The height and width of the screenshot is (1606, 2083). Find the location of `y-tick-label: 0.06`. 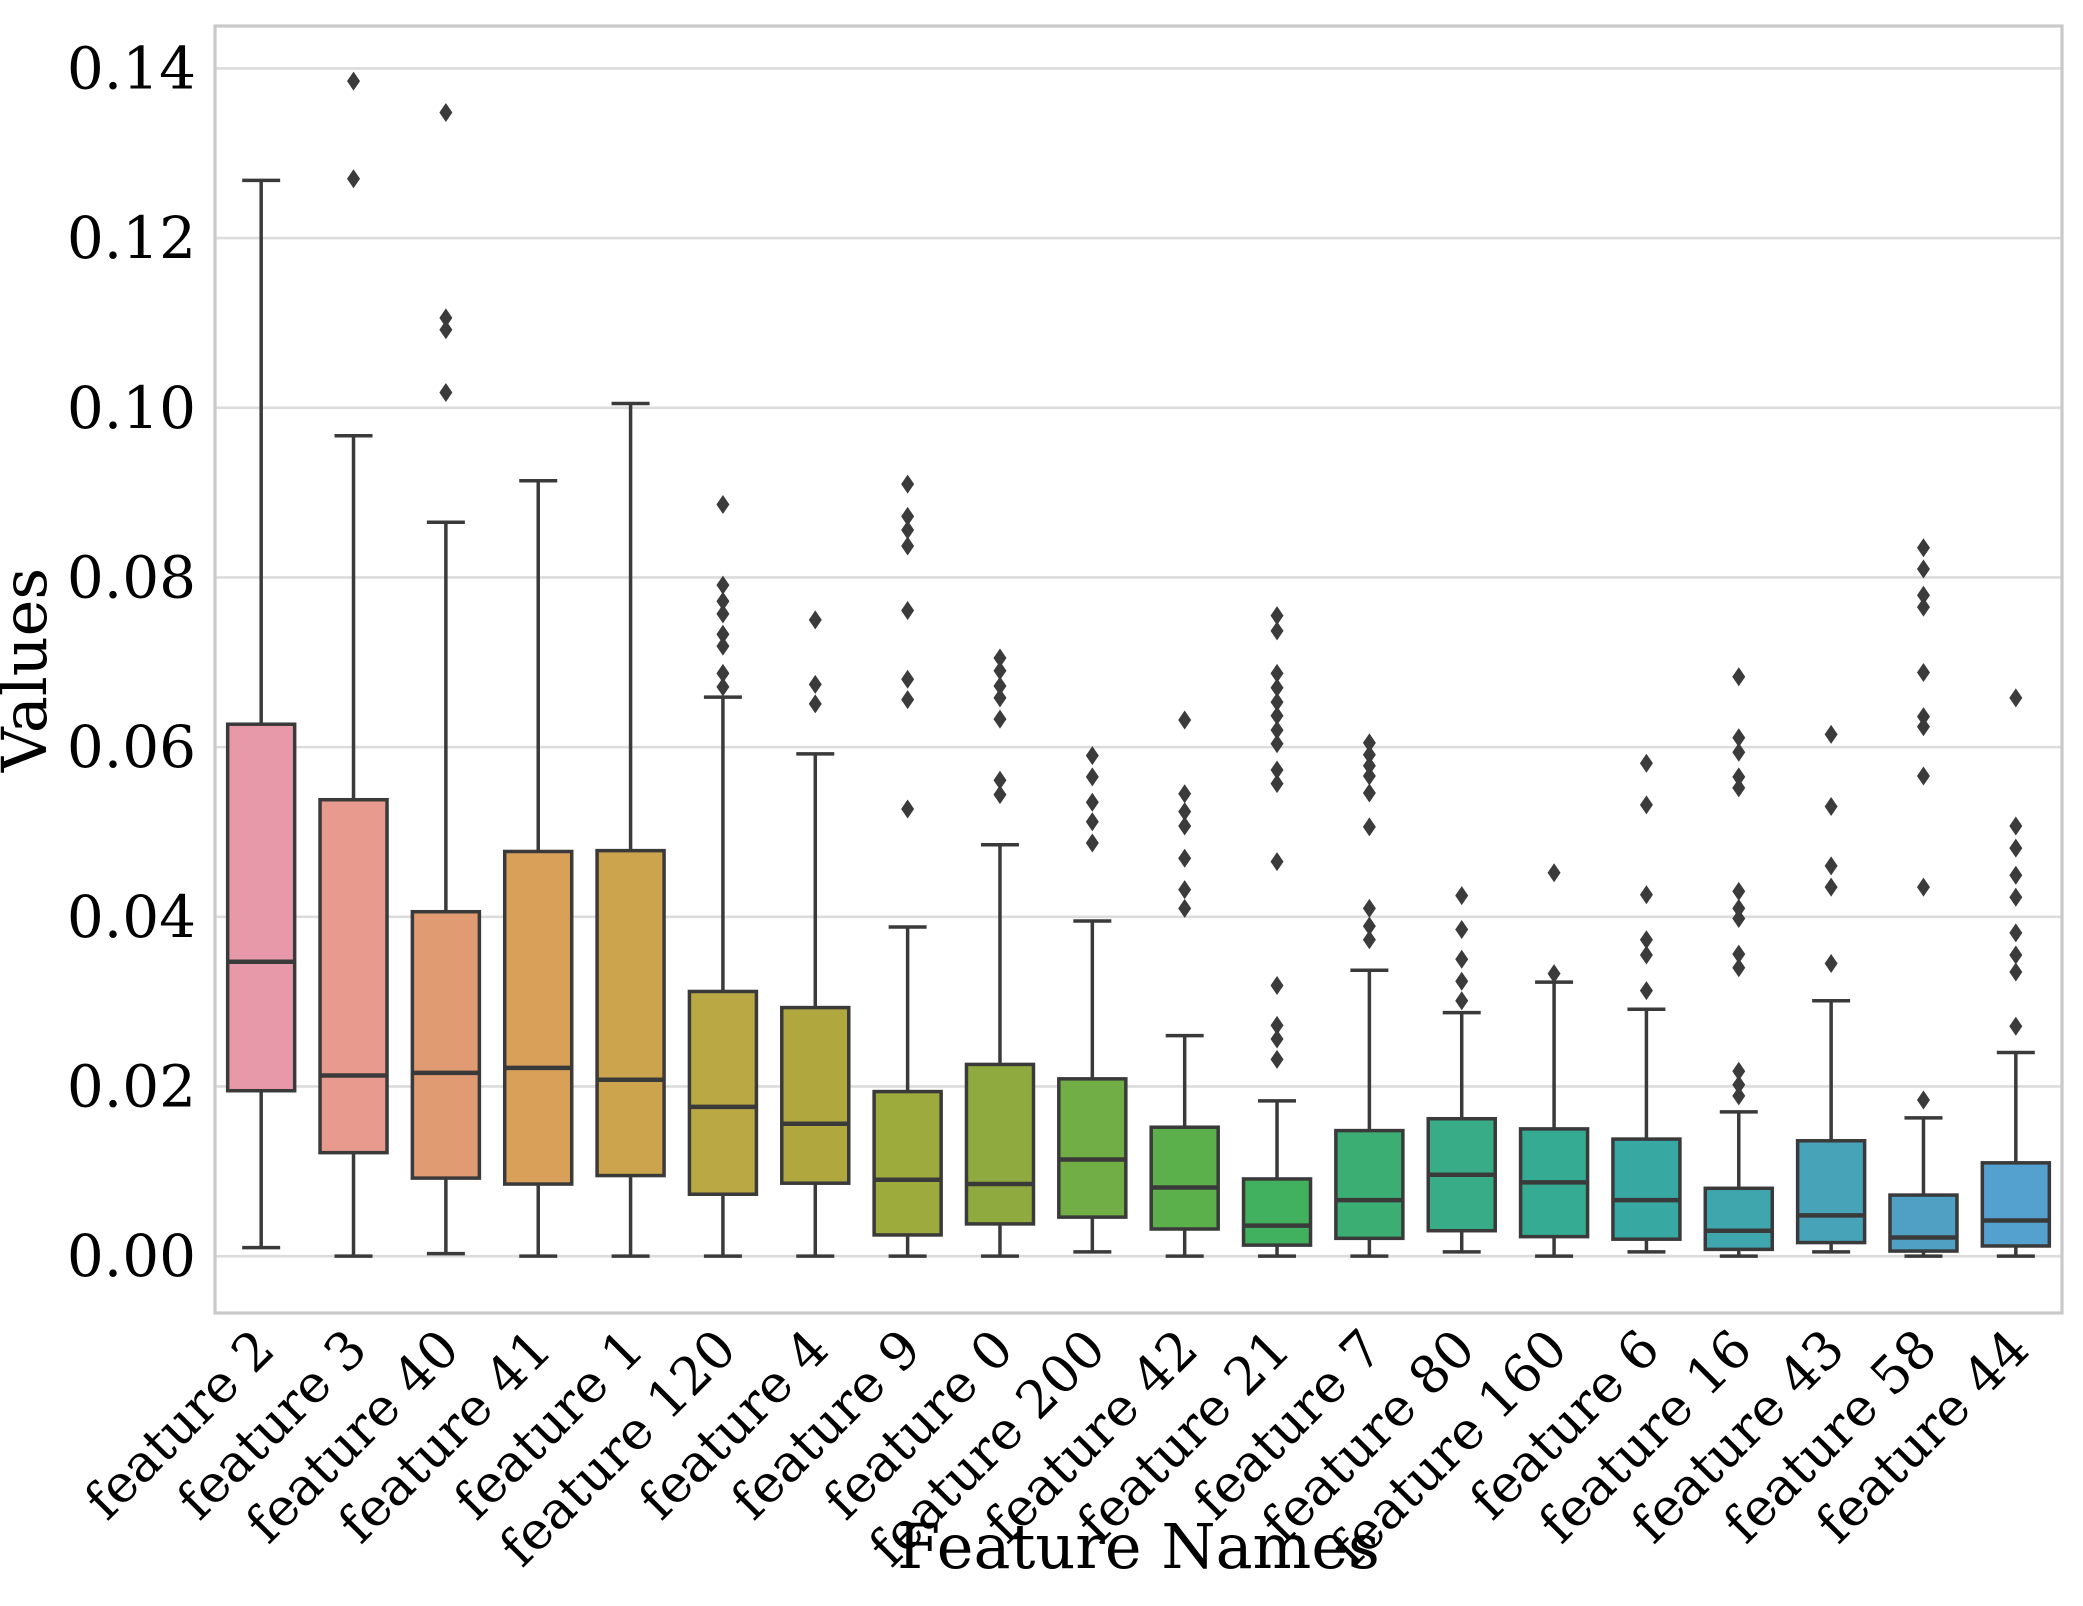

y-tick-label: 0.06 is located at coordinates (131, 747).